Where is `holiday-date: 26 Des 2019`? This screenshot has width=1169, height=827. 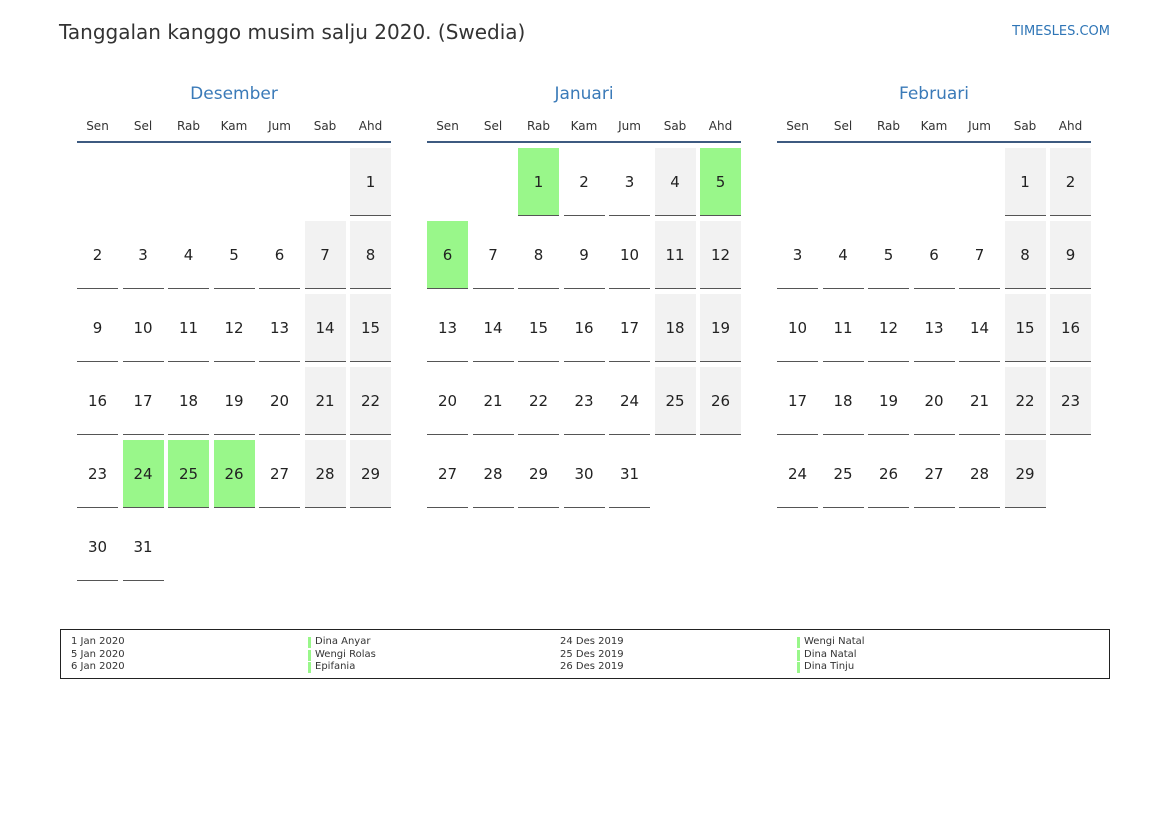 holiday-date: 26 Des 2019 is located at coordinates (592, 666).